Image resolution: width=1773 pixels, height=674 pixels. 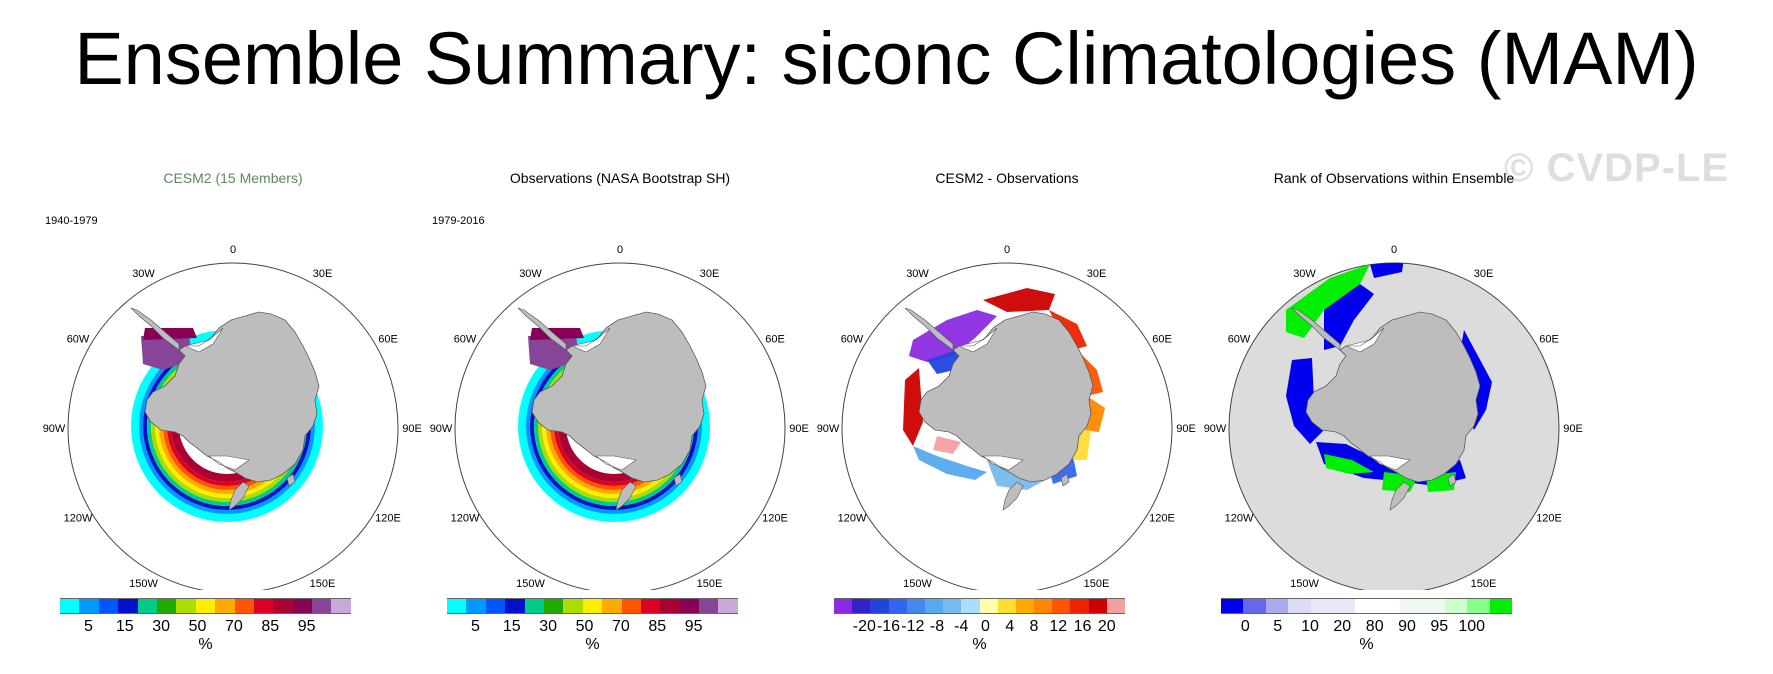 I want to click on colorbar-tick-label: 15, so click(x=124, y=626).